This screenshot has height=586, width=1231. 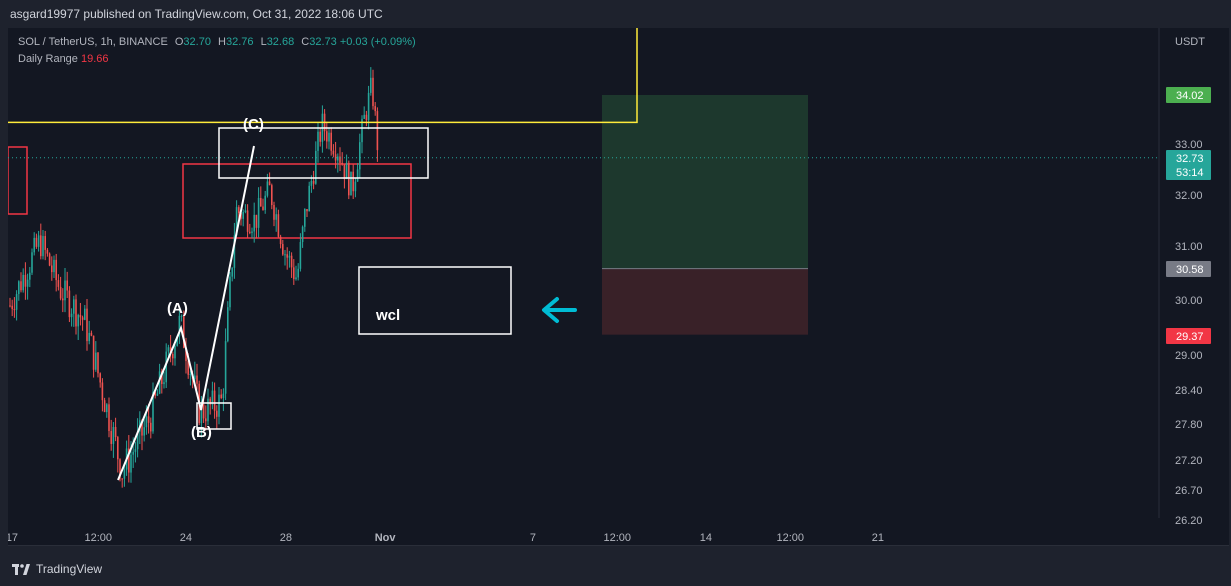 What do you see at coordinates (179, 42) in the screenshot?
I see `open-label: O` at bounding box center [179, 42].